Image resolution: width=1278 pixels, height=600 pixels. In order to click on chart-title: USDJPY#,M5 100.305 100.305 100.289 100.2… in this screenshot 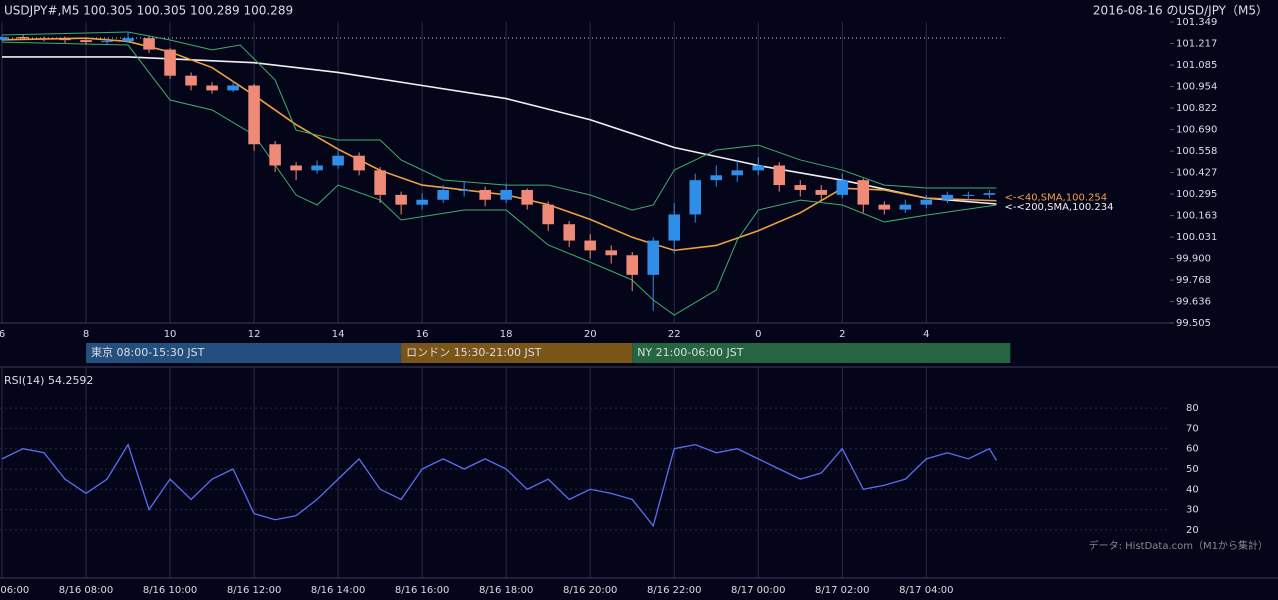, I will do `click(148, 11)`.